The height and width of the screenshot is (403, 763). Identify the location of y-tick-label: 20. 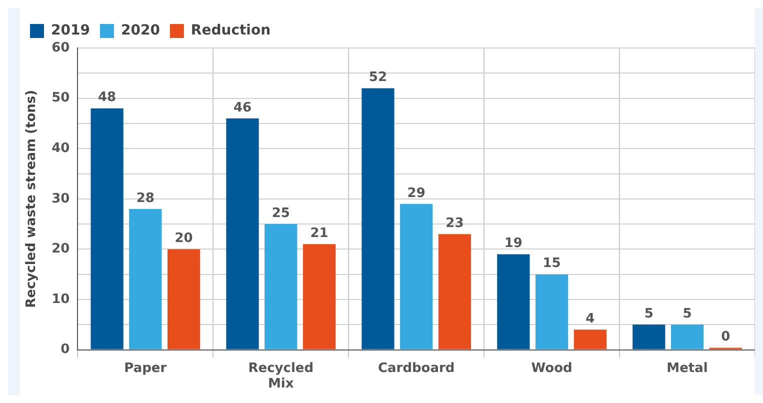
(61, 249).